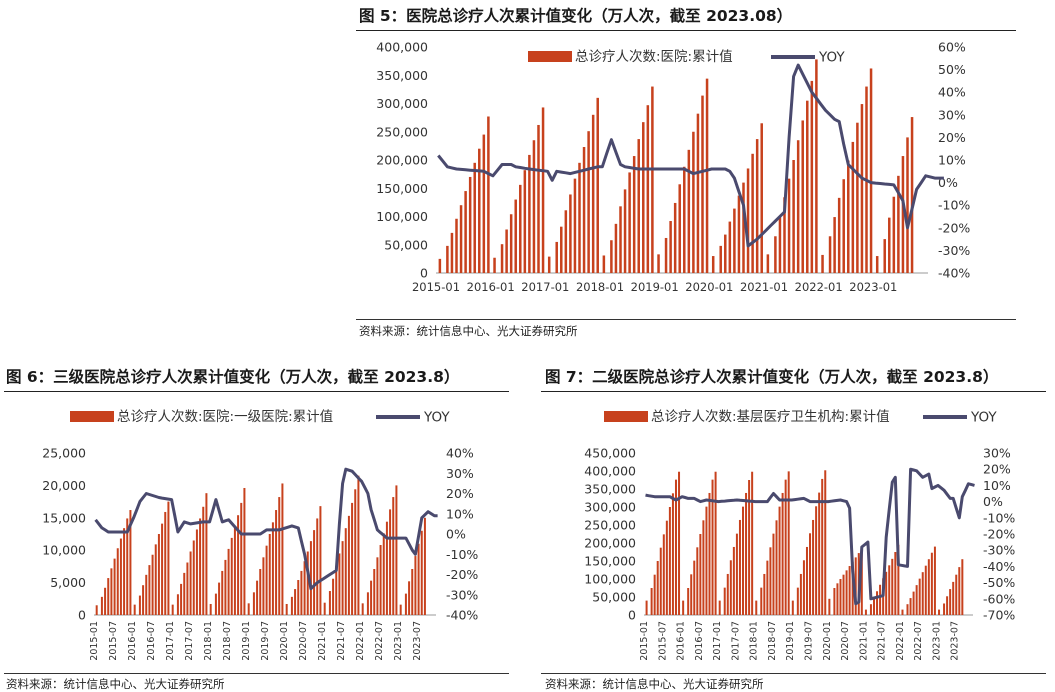 This screenshot has width=1055, height=692. I want to click on x-tick-label: 2019-07, so click(809, 641).